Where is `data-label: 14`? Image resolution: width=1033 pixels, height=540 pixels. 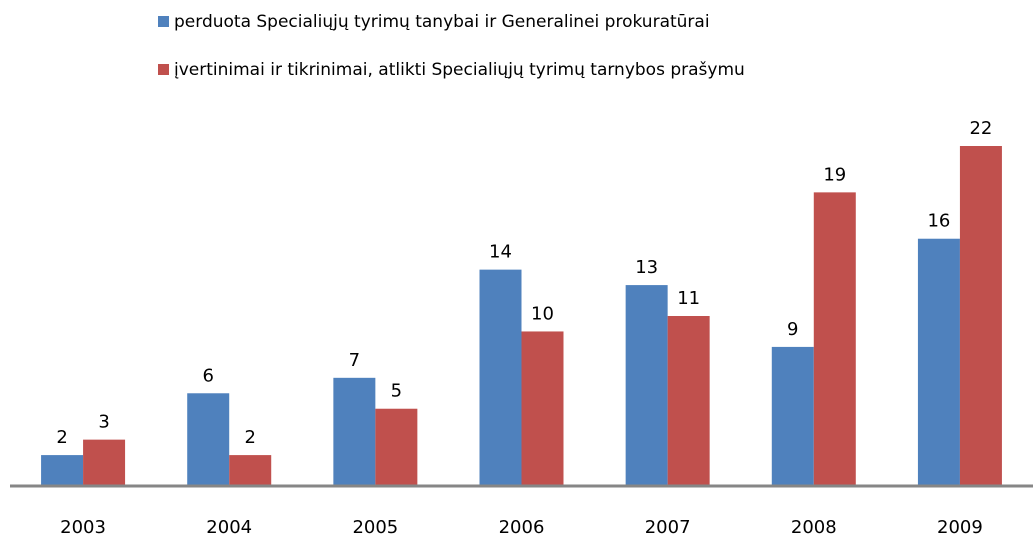
data-label: 14 is located at coordinates (500, 252).